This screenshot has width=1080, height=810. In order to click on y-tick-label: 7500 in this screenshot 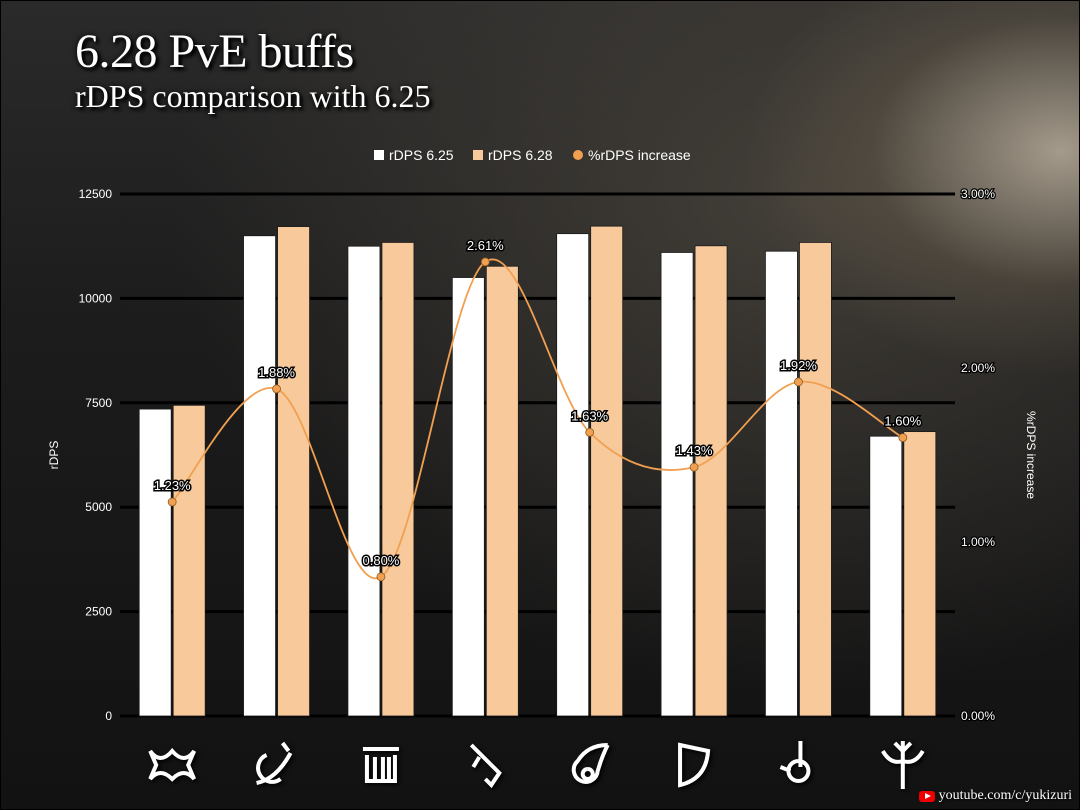, I will do `click(98, 403)`.